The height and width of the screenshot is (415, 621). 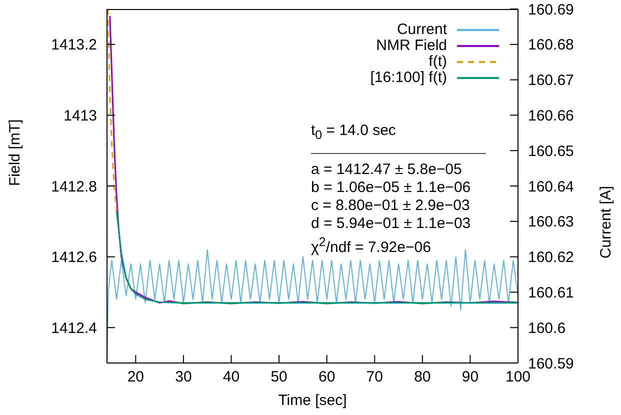 What do you see at coordinates (391, 206) in the screenshot?
I see `annotation: c = 8.80e−01 ± 2.9e−03` at bounding box center [391, 206].